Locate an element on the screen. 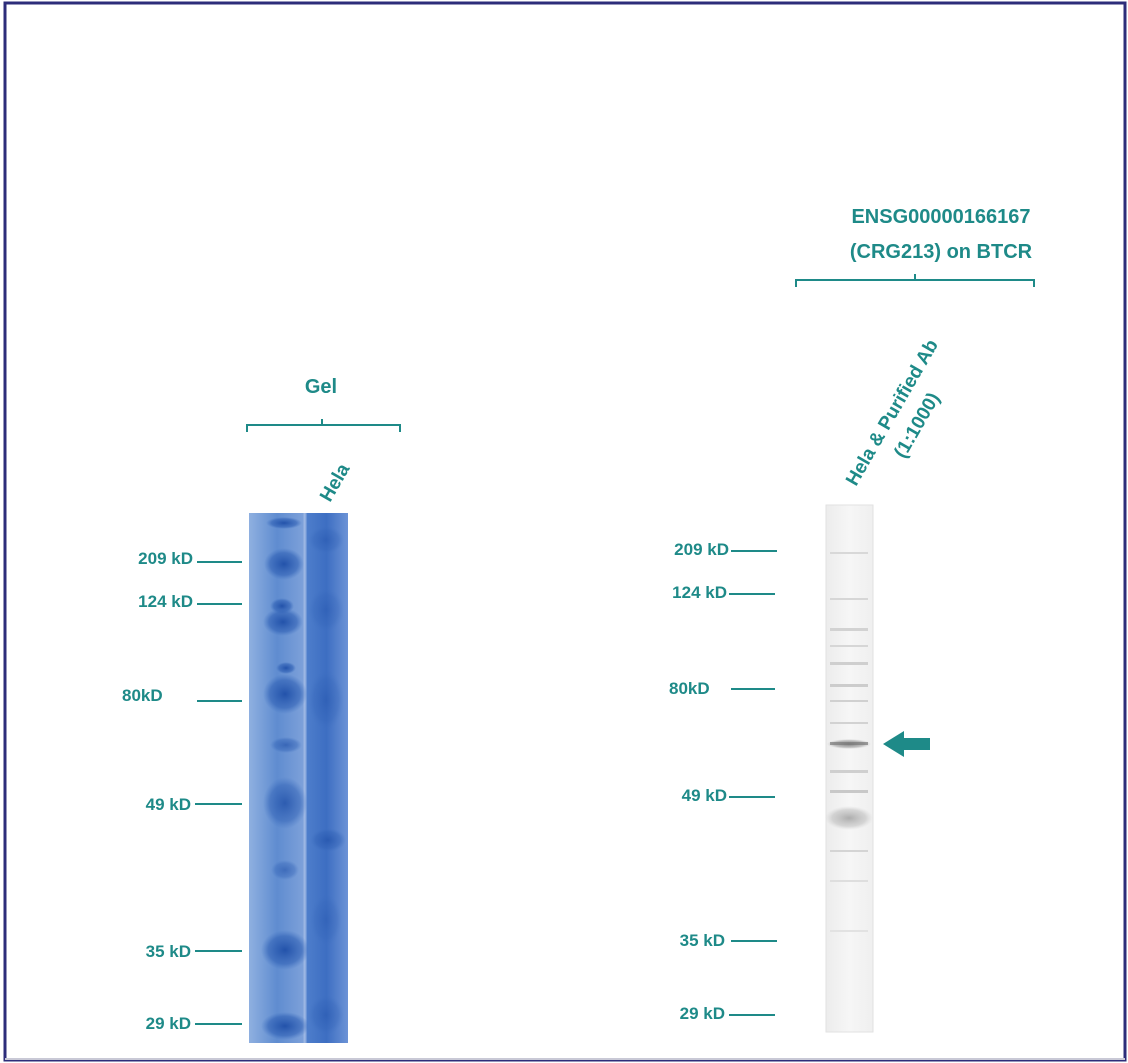 This screenshot has height=1063, width=1128. western-marker-label: 49 kD is located at coordinates (704, 795).